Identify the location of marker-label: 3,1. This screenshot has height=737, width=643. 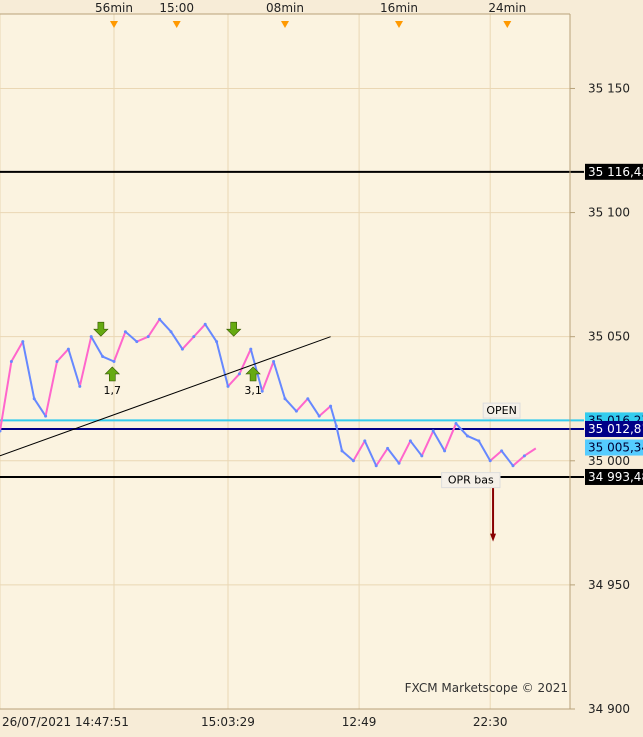
(253, 390).